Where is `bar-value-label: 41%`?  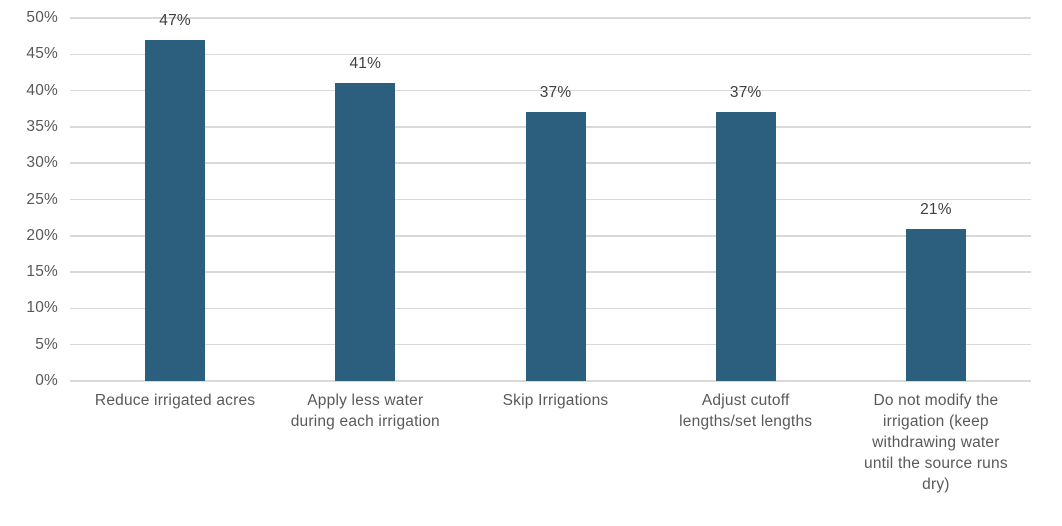
bar-value-label: 41% is located at coordinates (365, 64).